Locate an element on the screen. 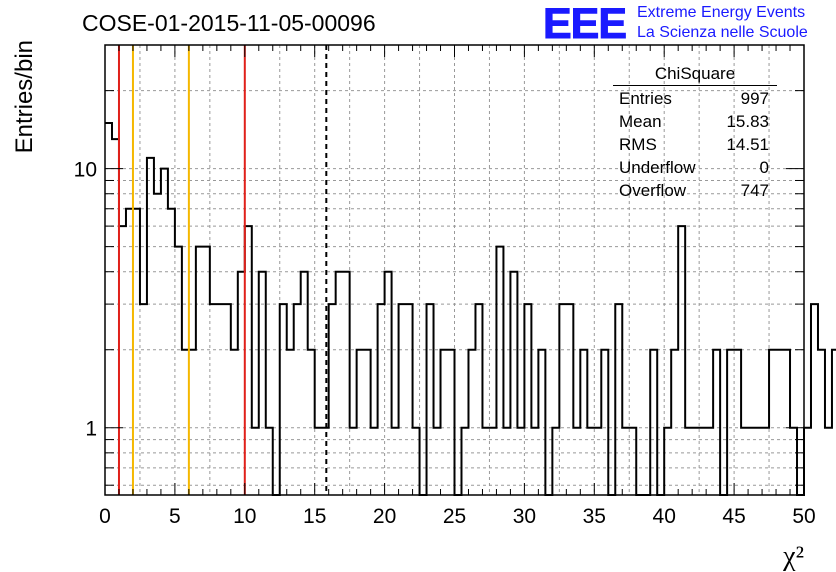 This screenshot has height=572, width=836. logo-line-2: La Scienza nelle Scuole is located at coordinates (722, 32).